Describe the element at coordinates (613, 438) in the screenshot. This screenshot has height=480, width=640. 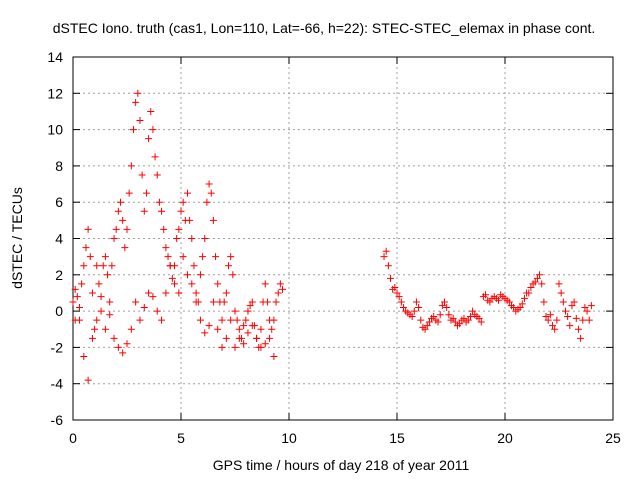
I see `x-tick-label: 25` at that location.